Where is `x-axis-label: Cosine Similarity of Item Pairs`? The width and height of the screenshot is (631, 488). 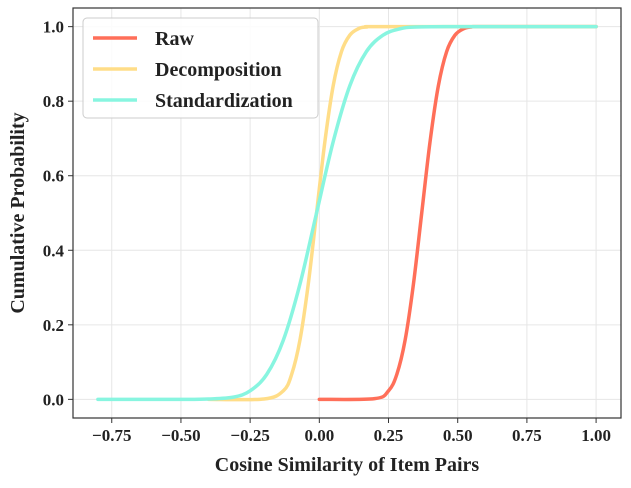 x-axis-label: Cosine Similarity of Item Pairs is located at coordinates (347, 465).